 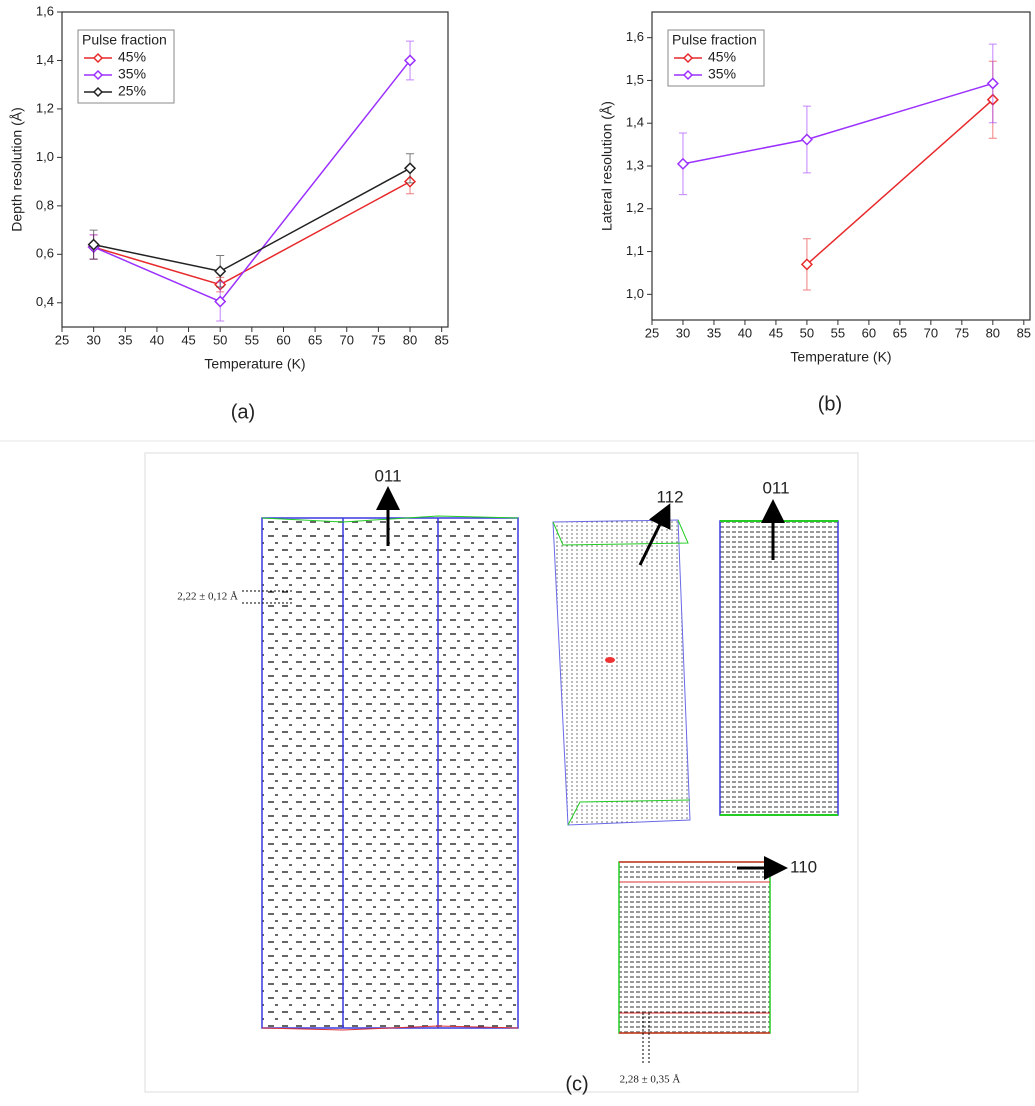 I want to click on y-tick-label: 1,5, so click(x=635, y=79).